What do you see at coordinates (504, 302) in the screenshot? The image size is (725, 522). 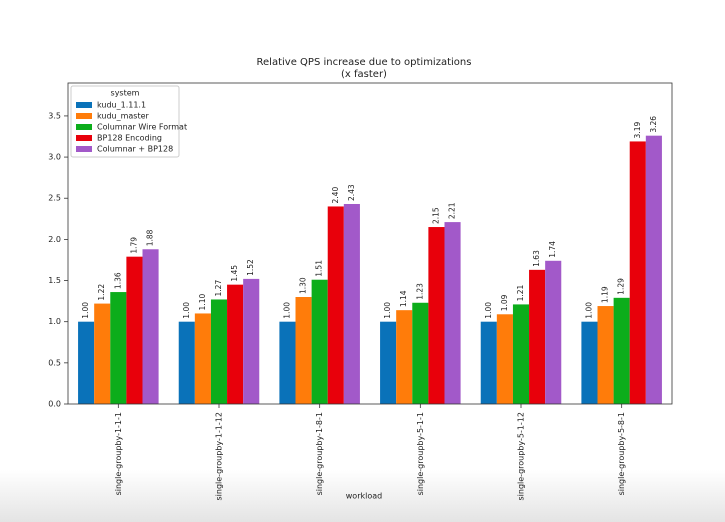 I see `value-label: 1.09` at bounding box center [504, 302].